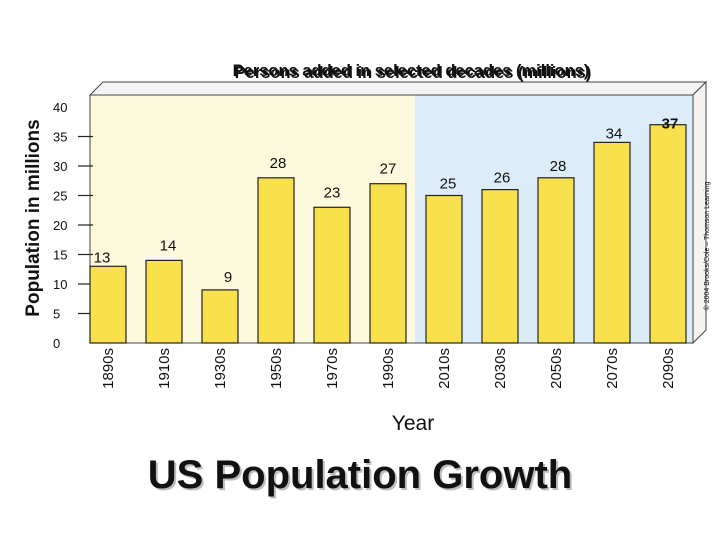 The height and width of the screenshot is (540, 720). Describe the element at coordinates (668, 368) in the screenshot. I see `x-tick-label: 2090s` at that location.